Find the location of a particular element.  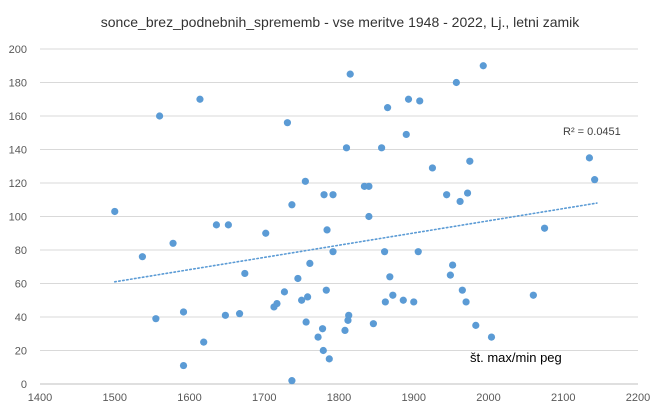

x-tick-label: 1400 is located at coordinates (40, 398).